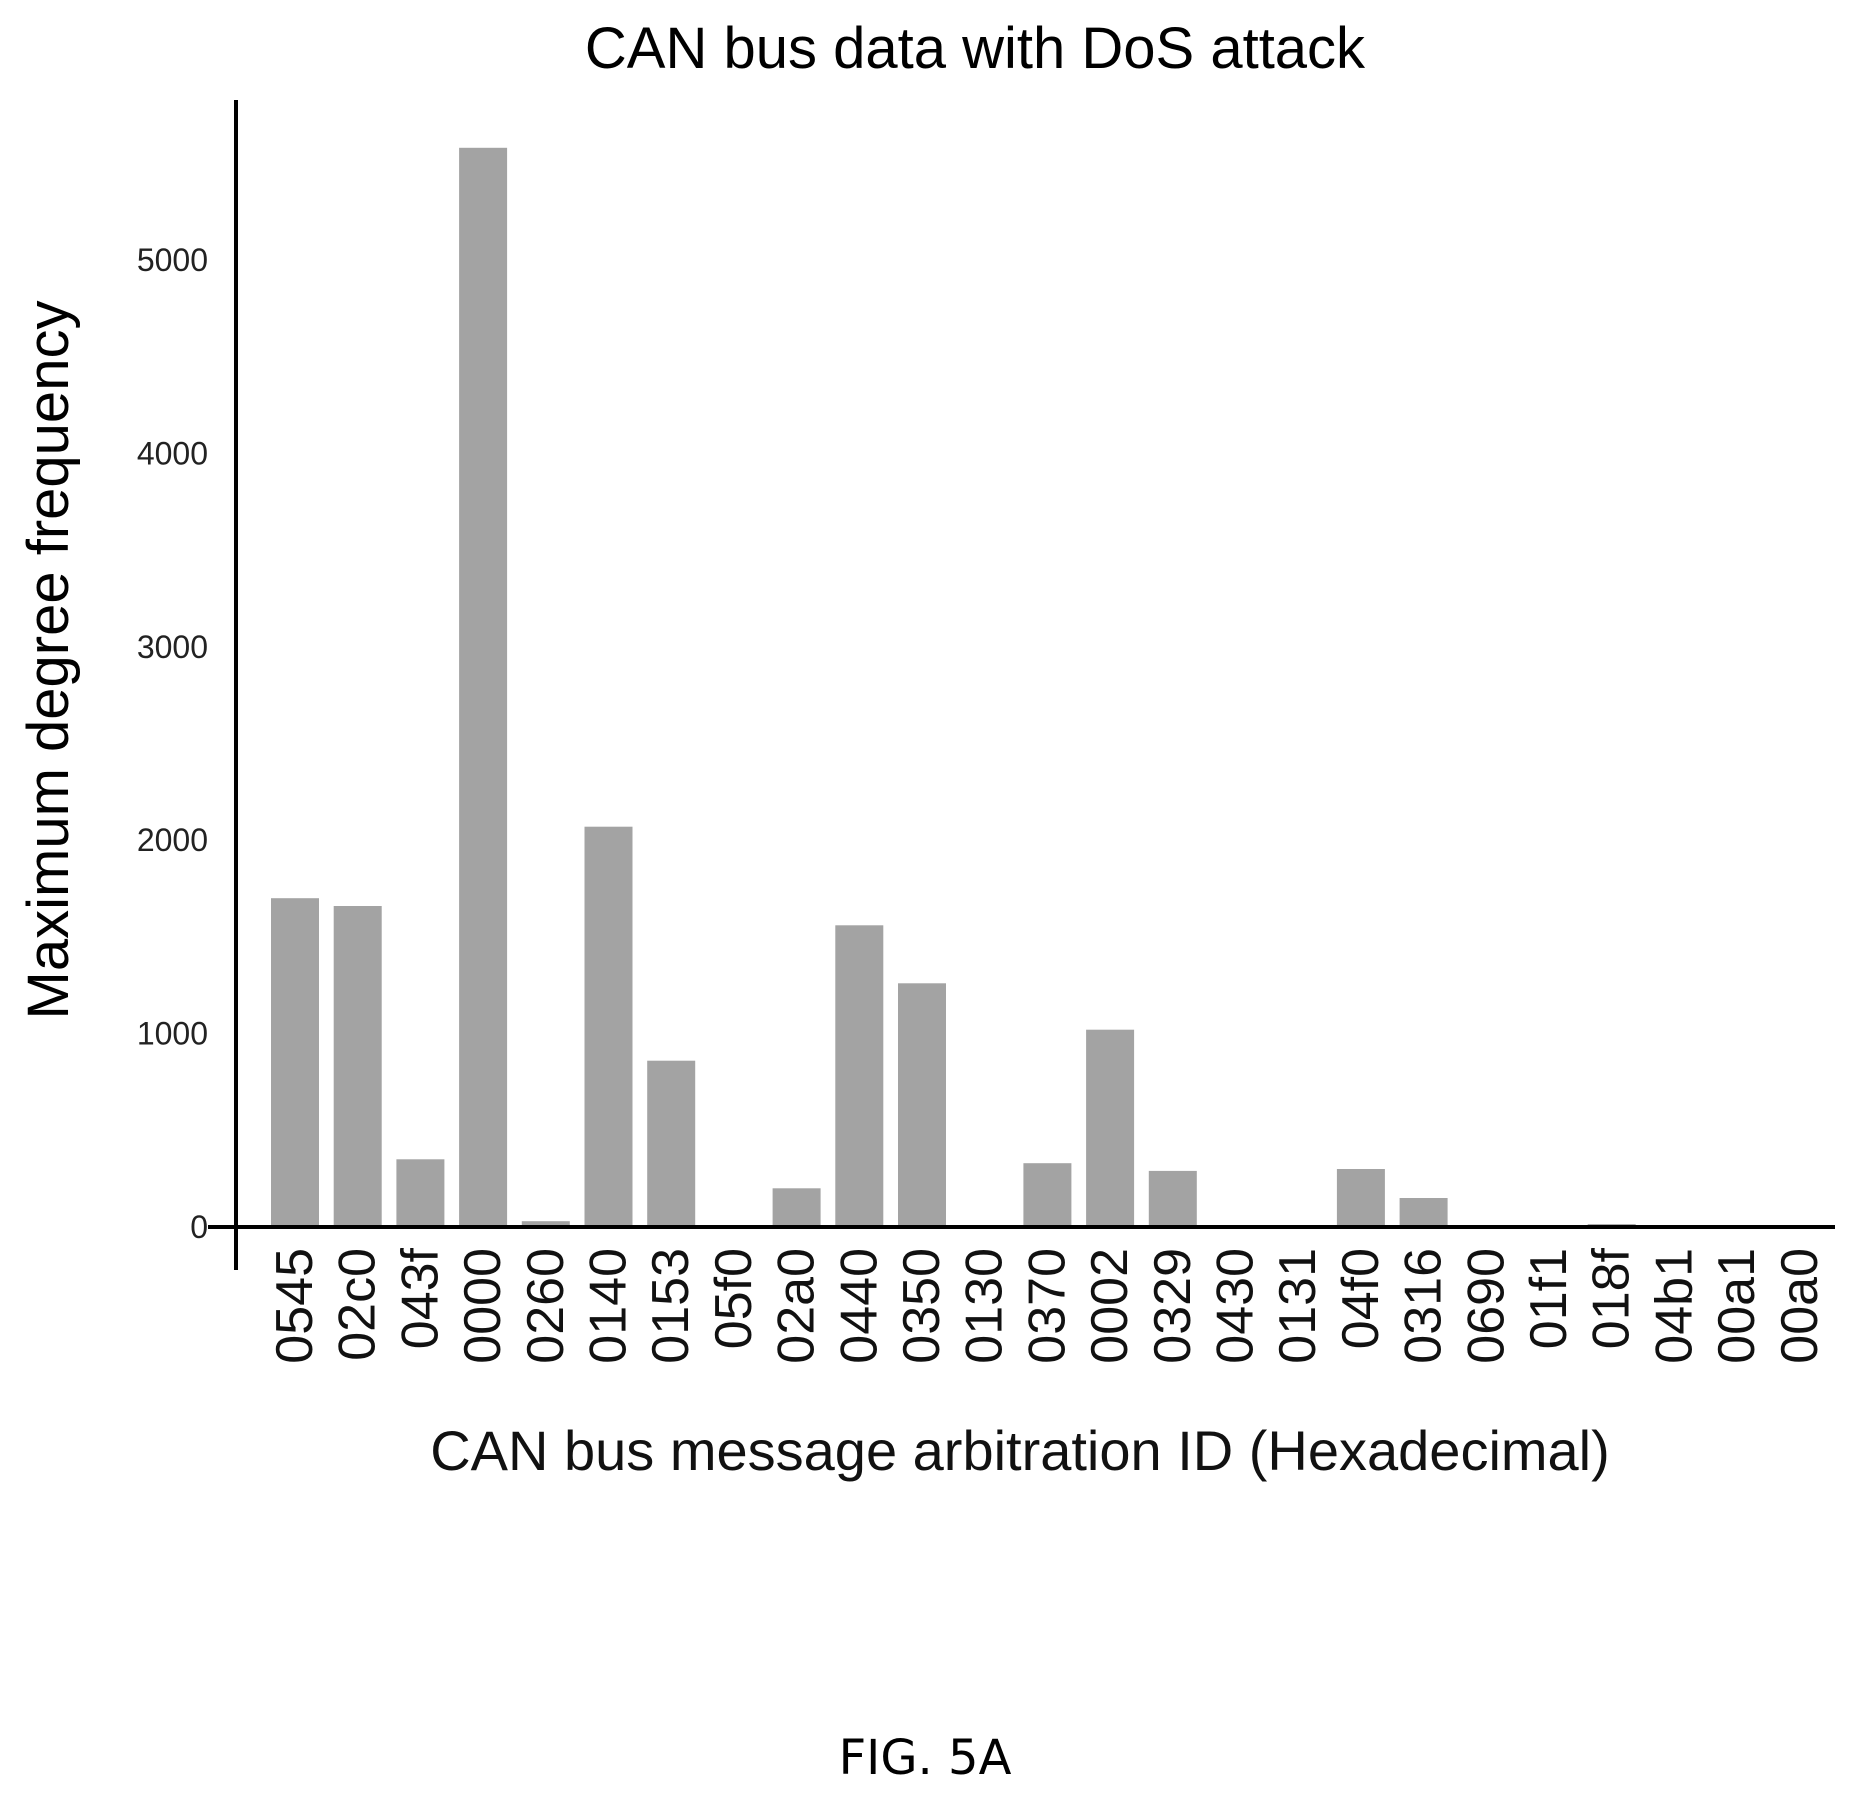 This screenshot has width=1850, height=1795. Describe the element at coordinates (172, 453) in the screenshot. I see `y-tick-label: 4000` at that location.